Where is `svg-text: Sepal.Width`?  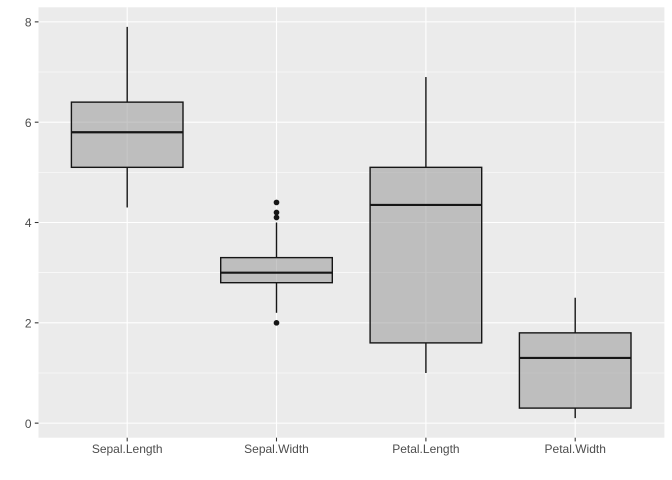
svg-text: Sepal.Width is located at coordinates (276, 449).